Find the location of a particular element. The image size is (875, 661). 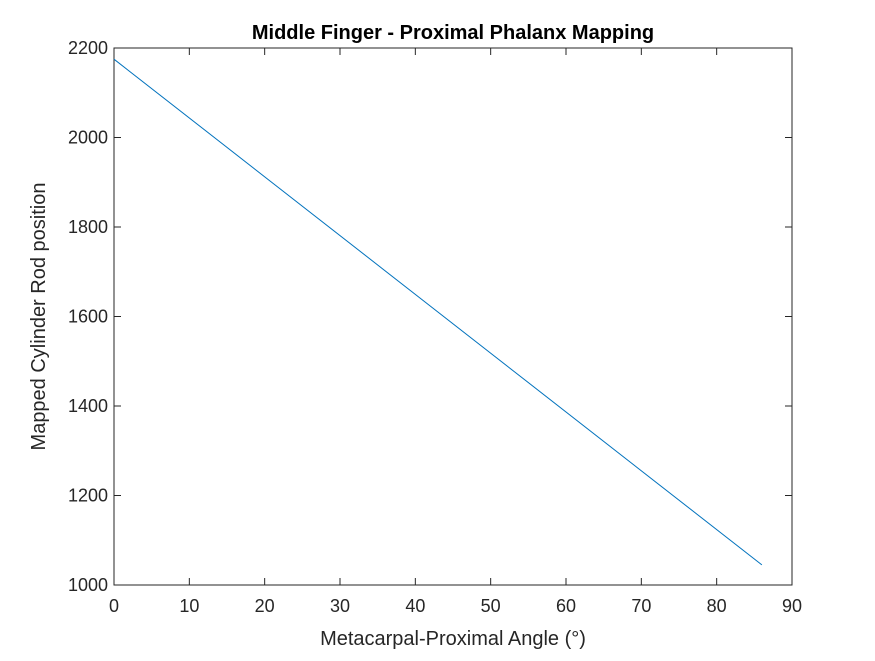

y-tick-label: 1800 is located at coordinates (88, 227).